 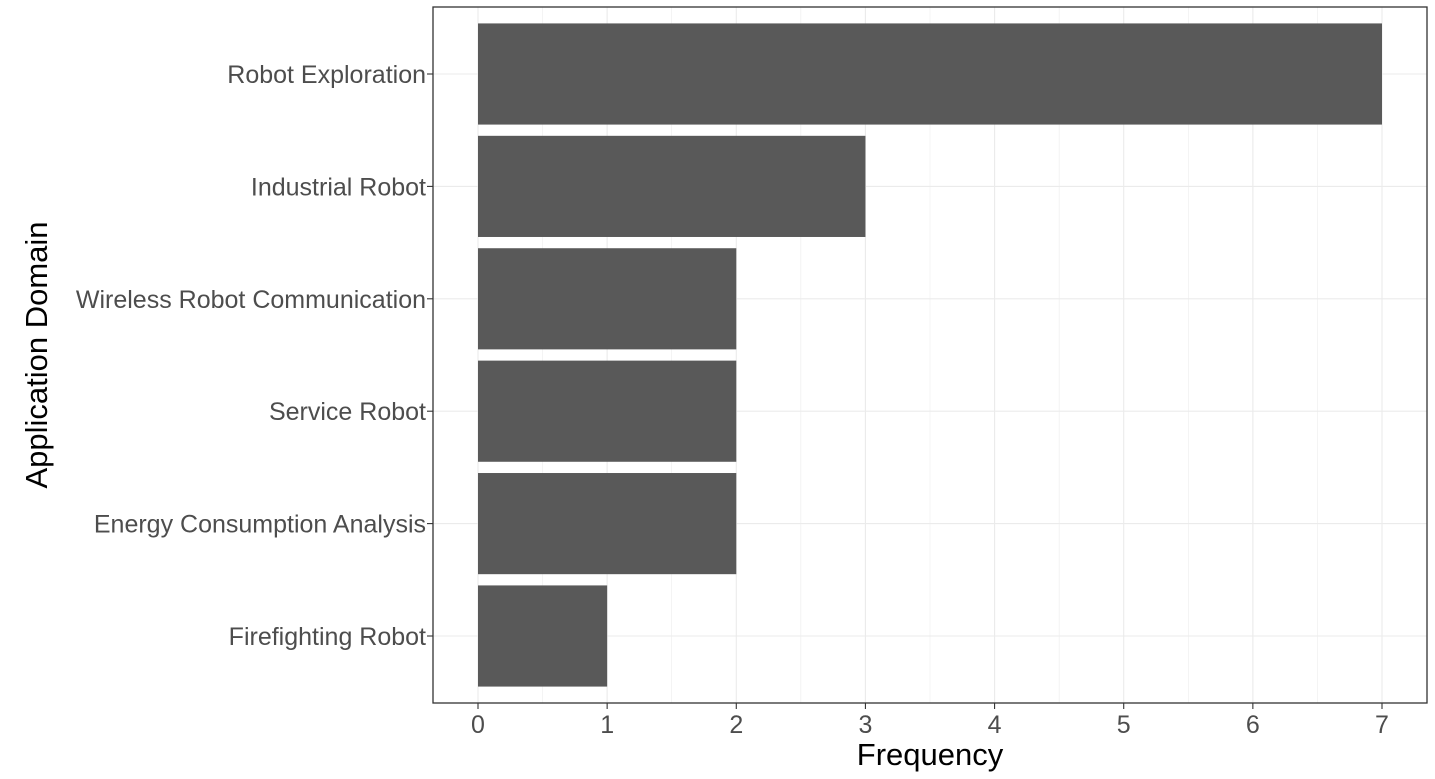 I want to click on y-tick-label: Industrial Robot, so click(x=338, y=187).